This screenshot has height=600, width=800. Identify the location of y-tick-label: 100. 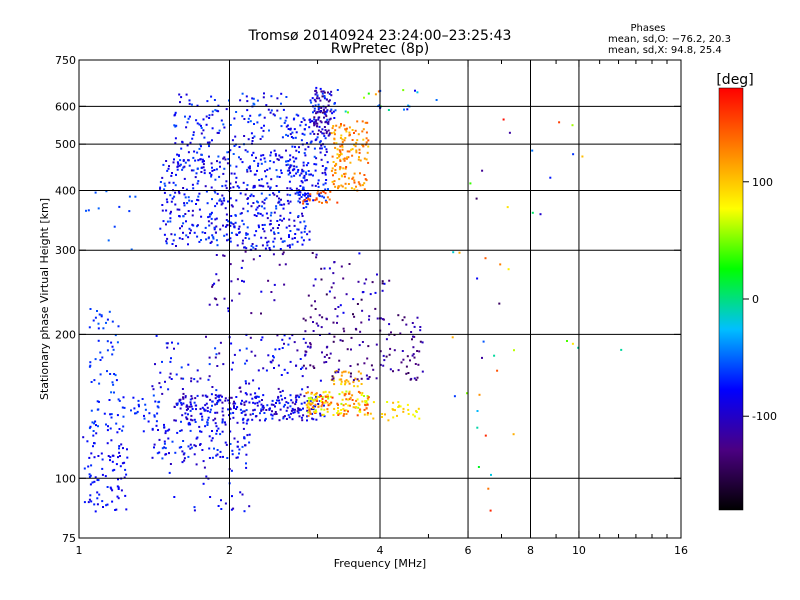
(65, 478).